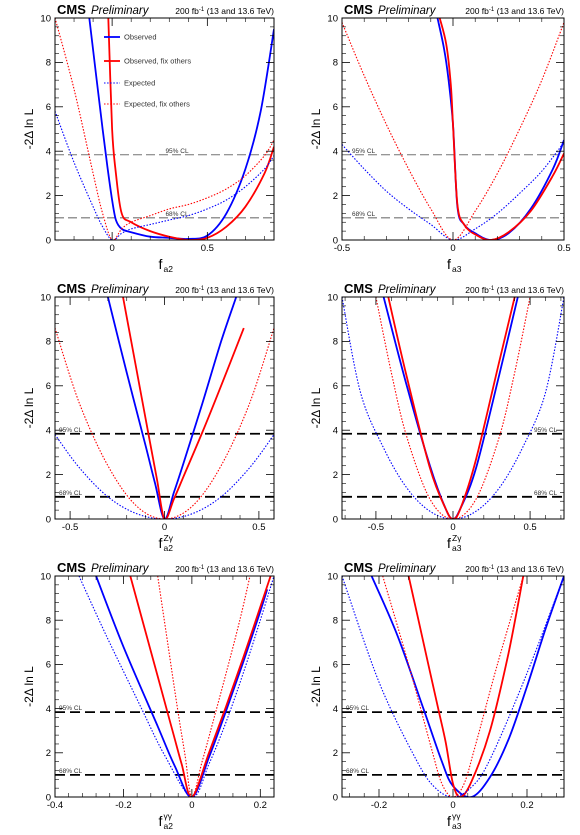  Describe the element at coordinates (454, 265) in the screenshot. I see `x-axis-title: f a3` at that location.